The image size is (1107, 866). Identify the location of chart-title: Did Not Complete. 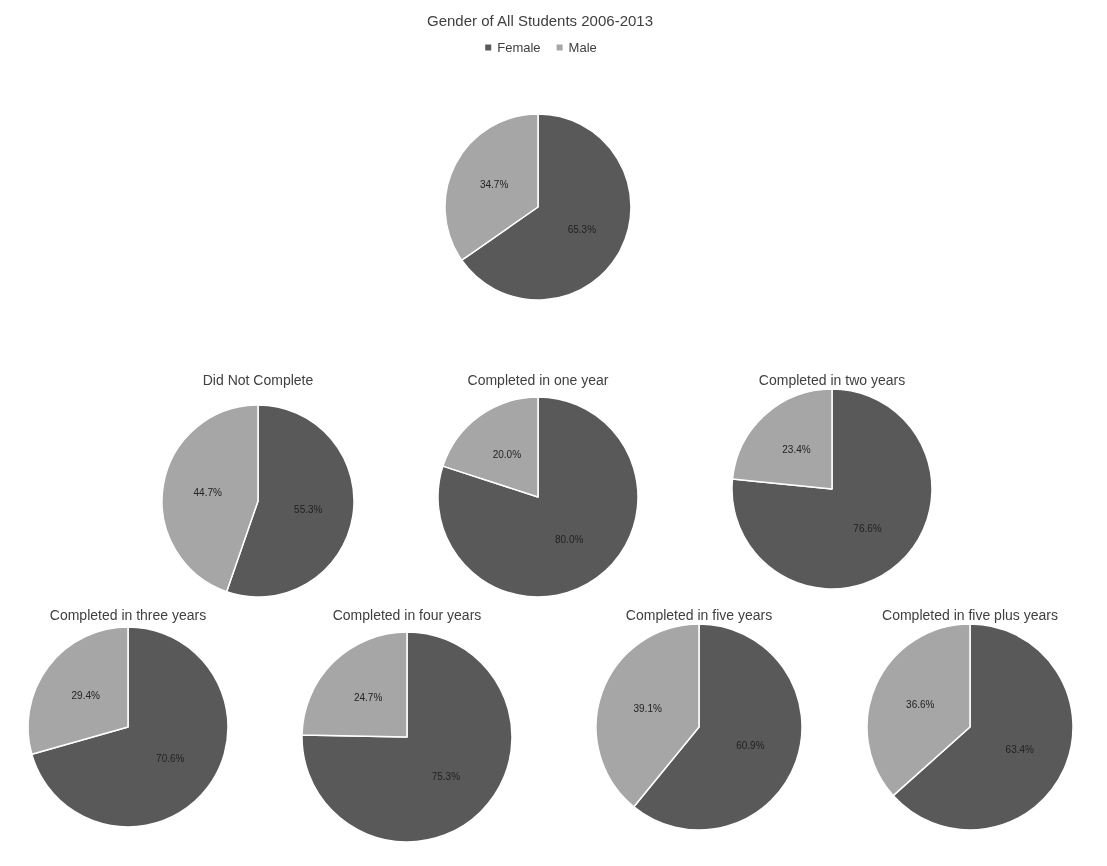
(258, 380).